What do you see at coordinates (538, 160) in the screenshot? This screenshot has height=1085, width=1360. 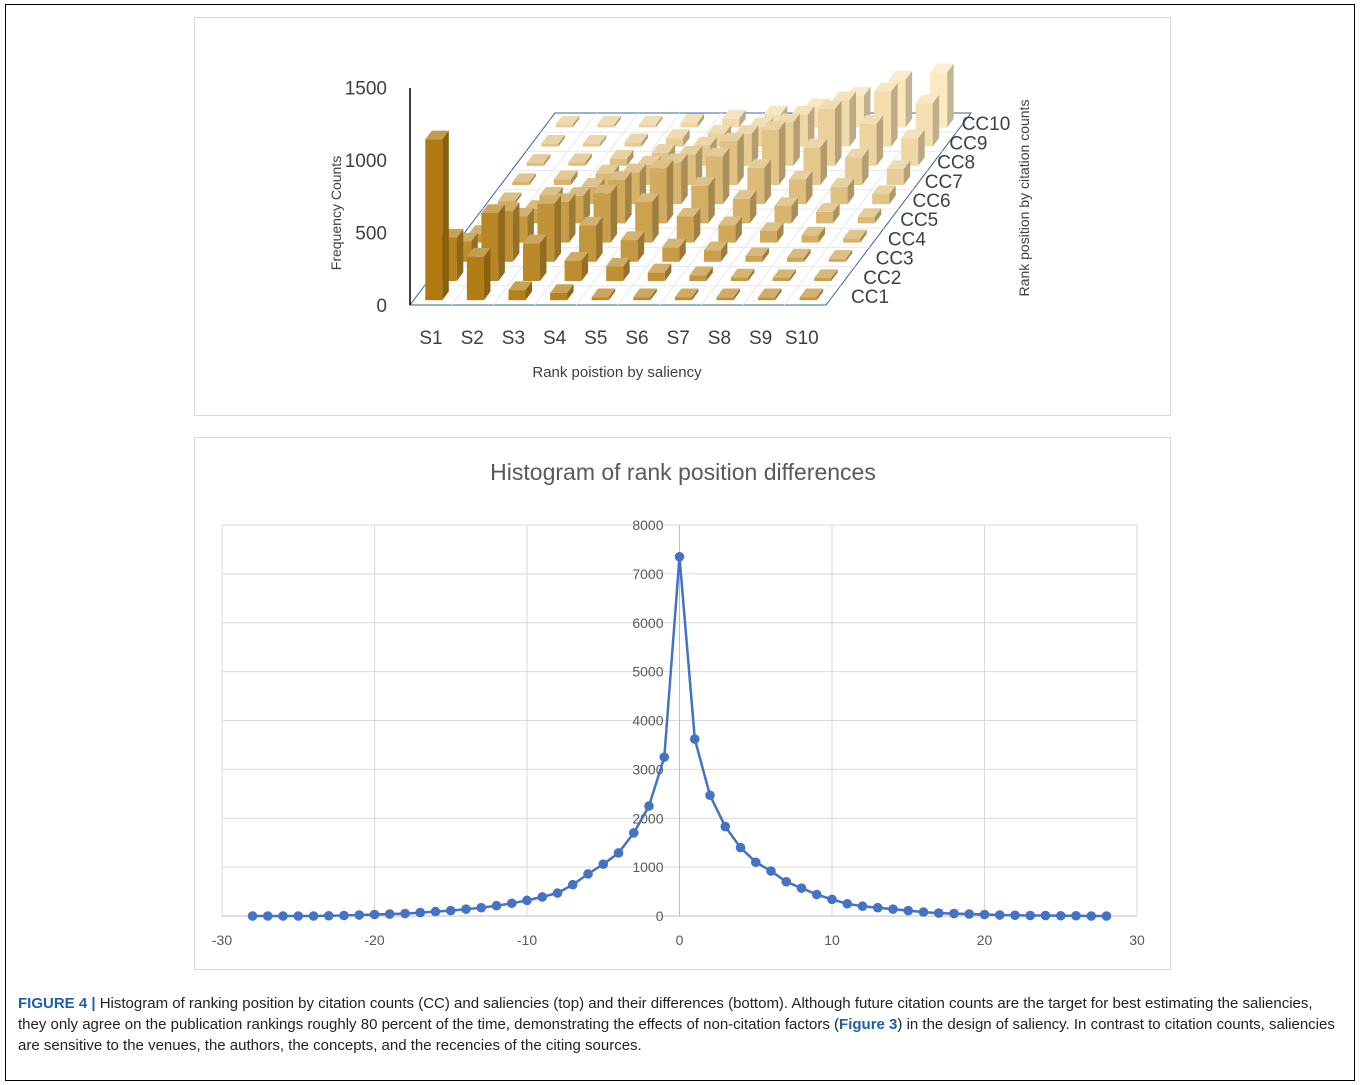 I see `bar-S1-CC8` at bounding box center [538, 160].